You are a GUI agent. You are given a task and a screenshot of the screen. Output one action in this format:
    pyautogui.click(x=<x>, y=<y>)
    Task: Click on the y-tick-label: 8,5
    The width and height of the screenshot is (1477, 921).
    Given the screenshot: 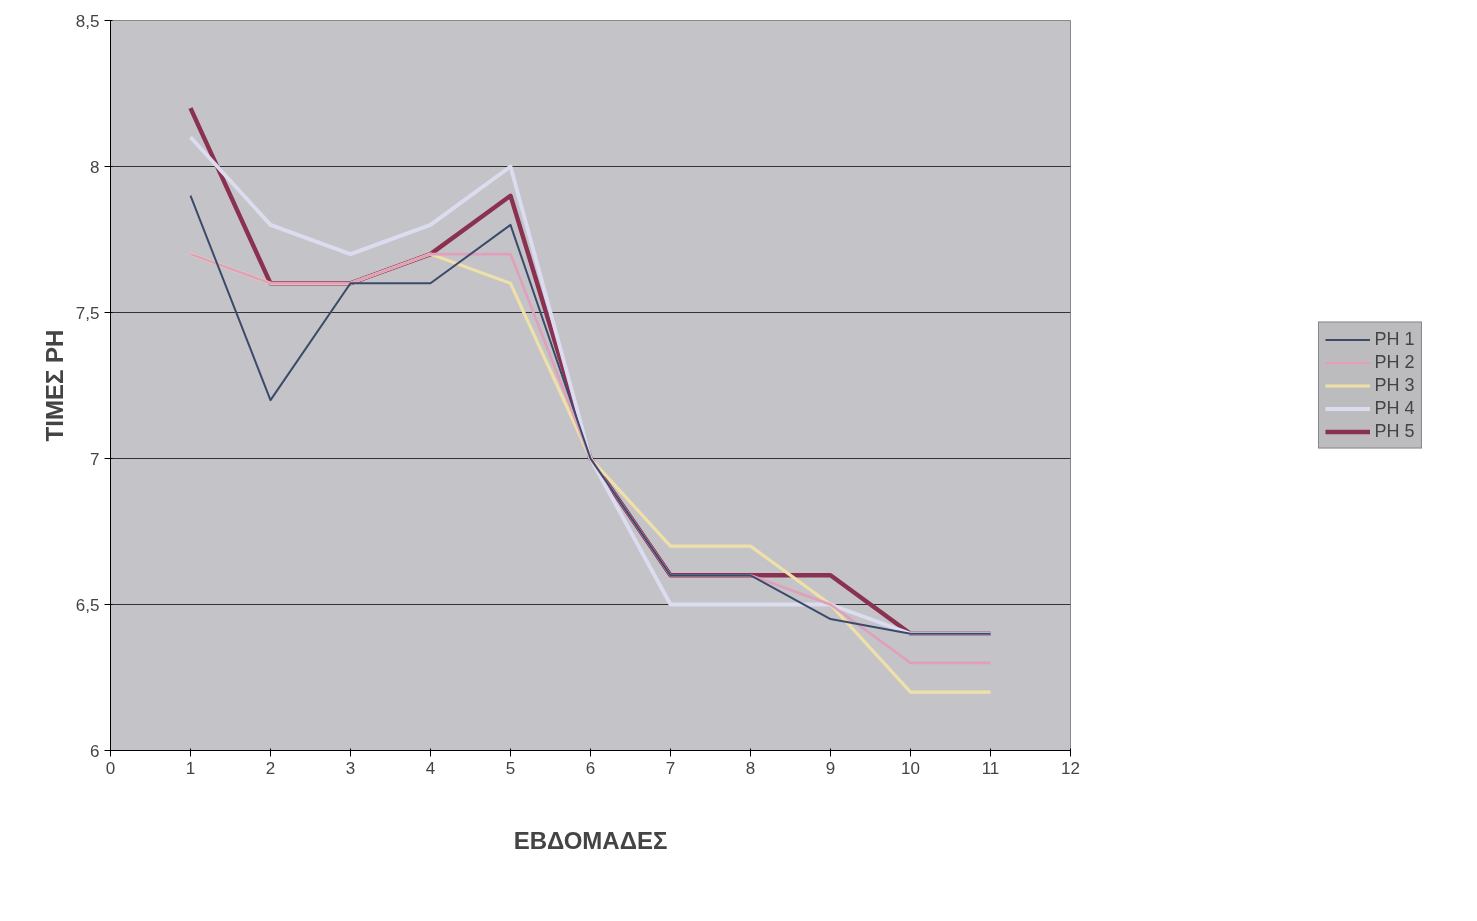 What is the action you would take?
    pyautogui.click(x=87, y=21)
    